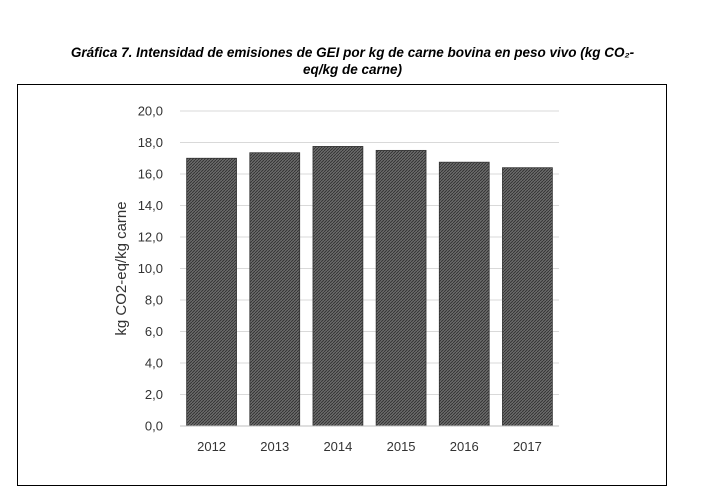  I want to click on x-tick-label-2015: 2015, so click(401, 446).